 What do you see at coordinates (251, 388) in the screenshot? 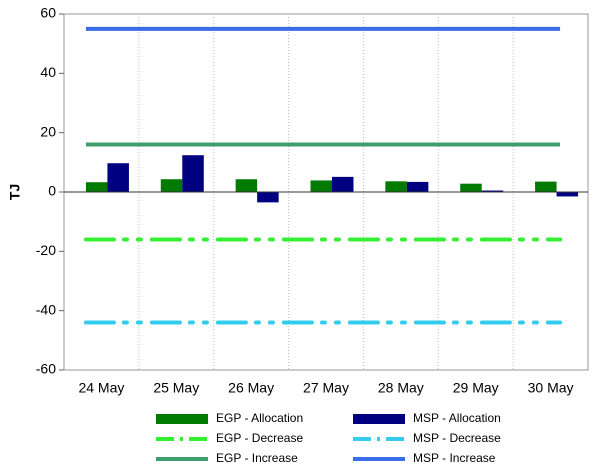
I see `x-tick-label: 26 May` at bounding box center [251, 388].